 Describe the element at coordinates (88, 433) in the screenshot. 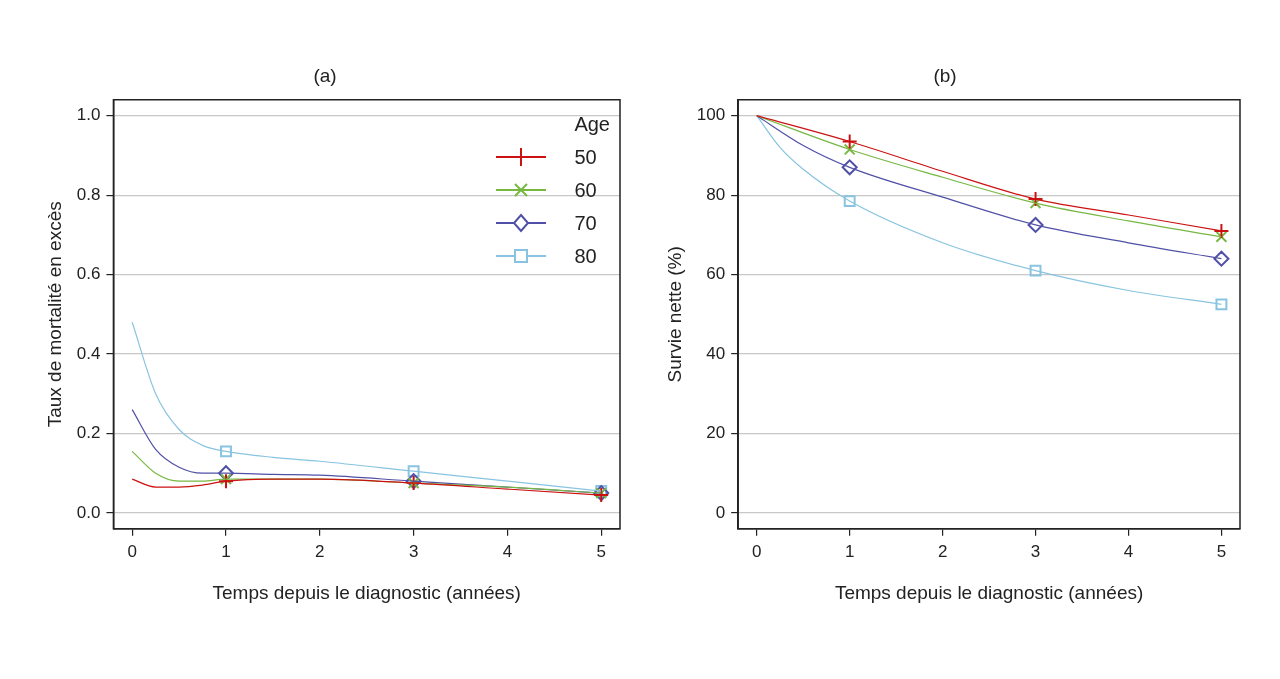

I see `y-tick-label: 0.2` at that location.